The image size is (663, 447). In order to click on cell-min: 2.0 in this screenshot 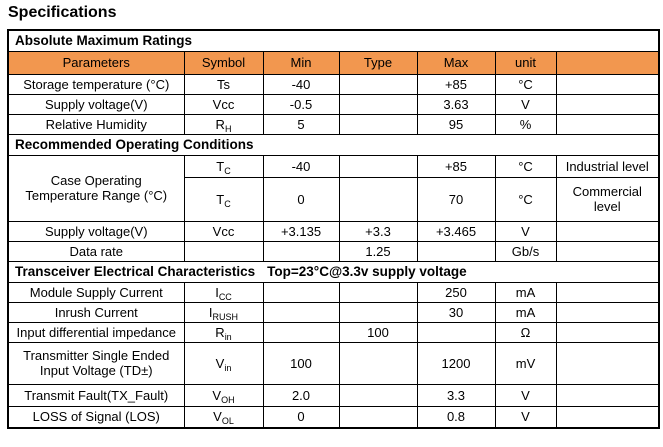, I will do `click(301, 395)`.